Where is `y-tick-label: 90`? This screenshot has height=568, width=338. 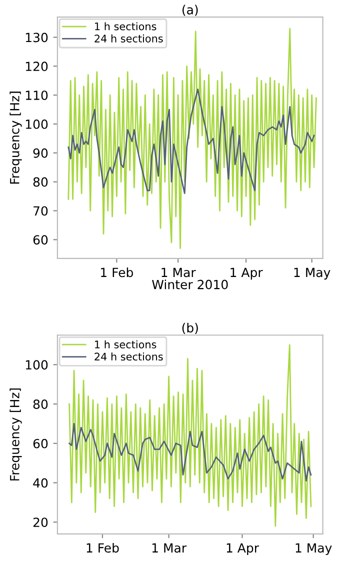
y-tick-label: 90 is located at coordinates (40, 153).